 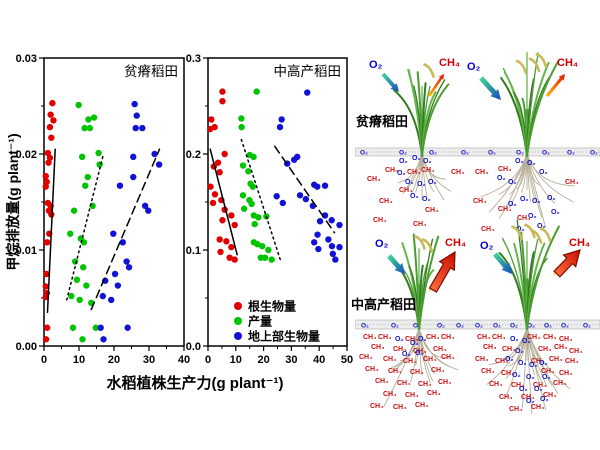 What do you see at coordinates (208, 360) in the screenshot?
I see `x-tick-label: 0` at bounding box center [208, 360].